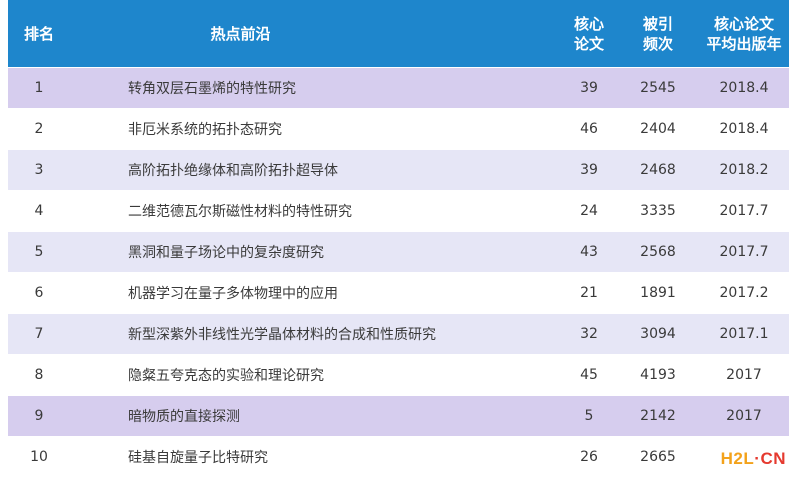 Image resolution: width=800 pixels, height=481 pixels. I want to click on topic-cell: 高阶拓扑绝缘体和高阶拓扑超导体, so click(233, 171).